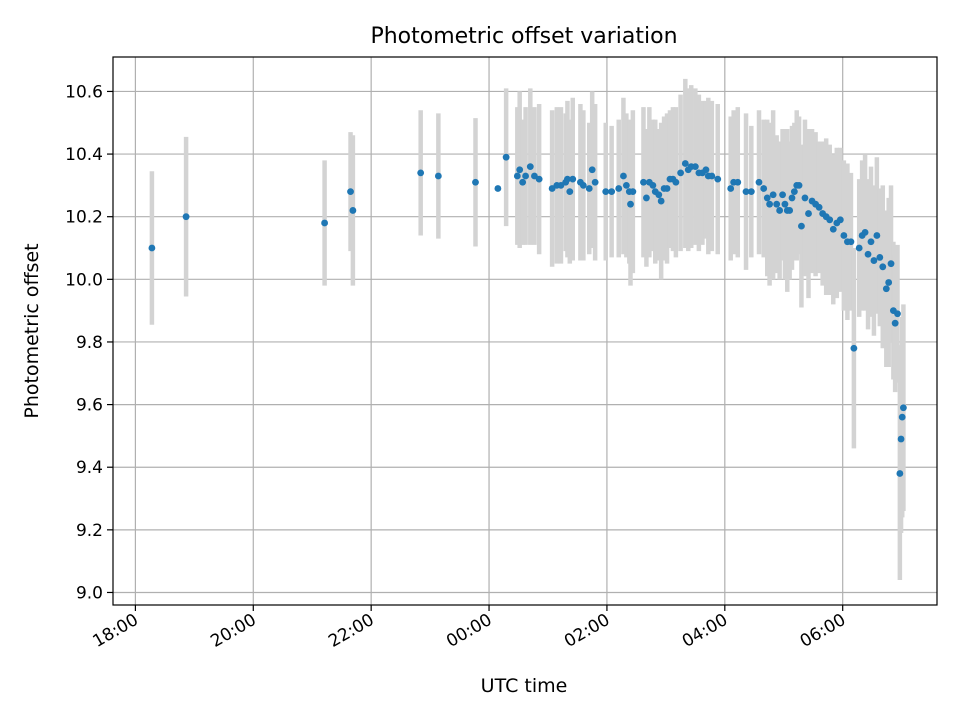 The width and height of the screenshot is (960, 724). What do you see at coordinates (524, 686) in the screenshot?
I see `x-axis-label: UTC time` at bounding box center [524, 686].